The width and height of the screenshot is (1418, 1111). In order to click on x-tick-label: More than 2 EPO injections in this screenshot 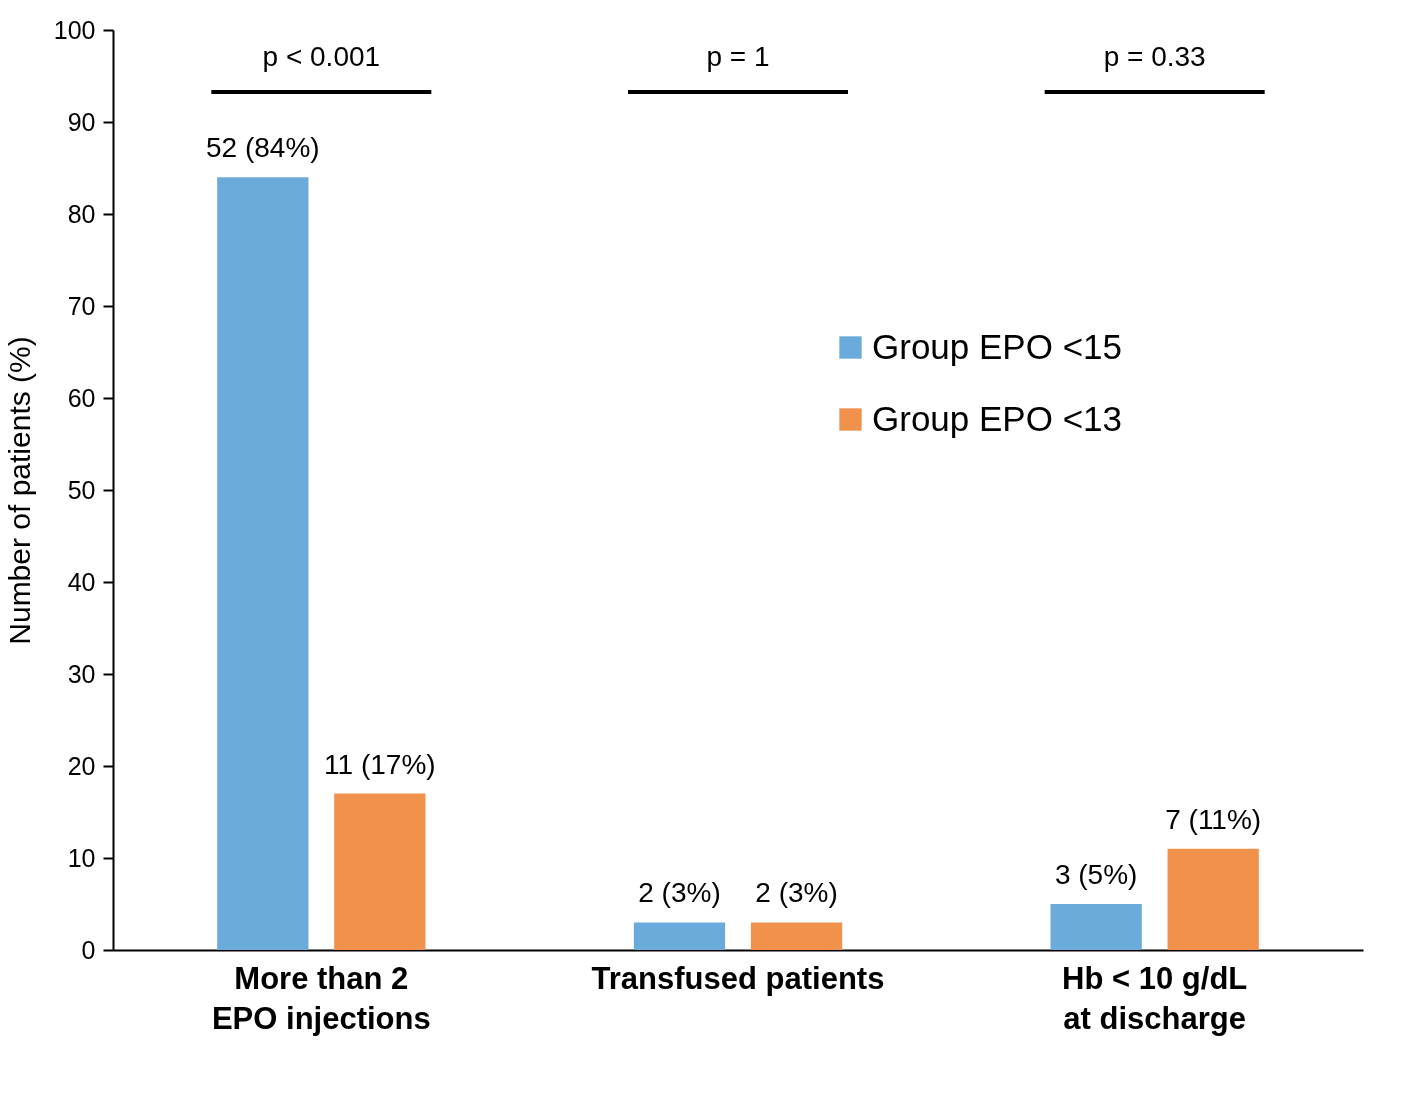, I will do `click(321, 998)`.